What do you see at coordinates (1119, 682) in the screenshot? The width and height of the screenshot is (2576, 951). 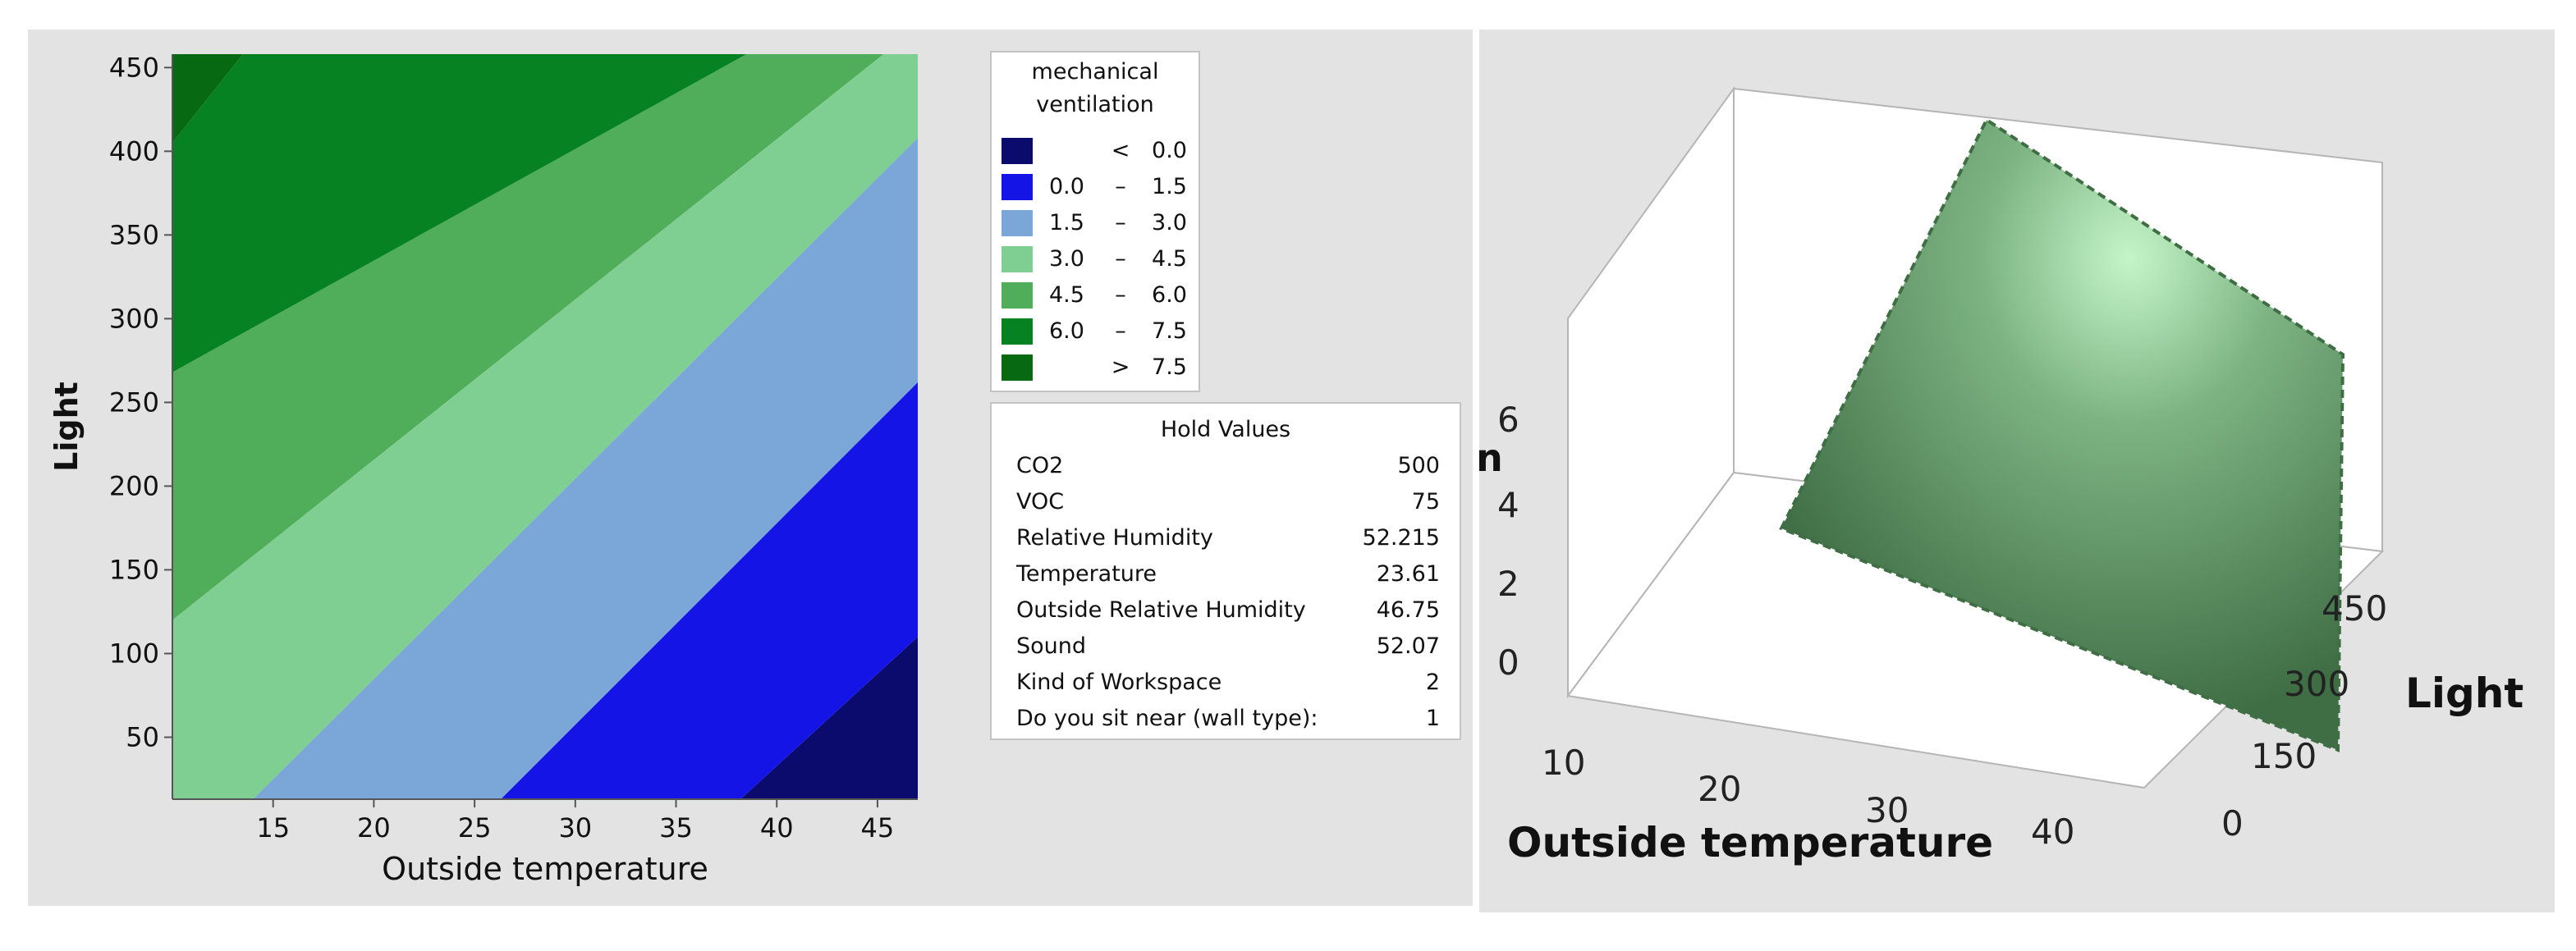 I see `hold-value-name: Kind of Workspace` at bounding box center [1119, 682].